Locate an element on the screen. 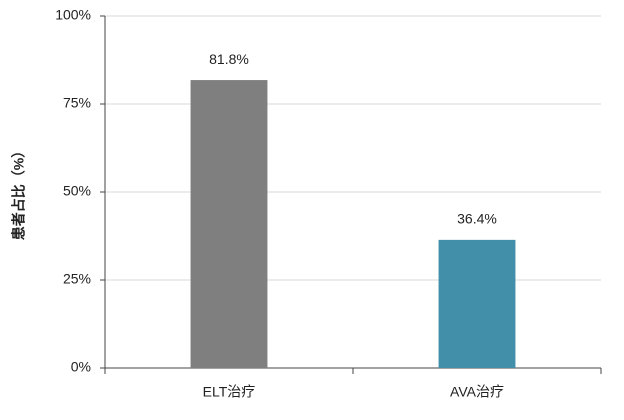  y-tick-label: 75% is located at coordinates (77, 103).